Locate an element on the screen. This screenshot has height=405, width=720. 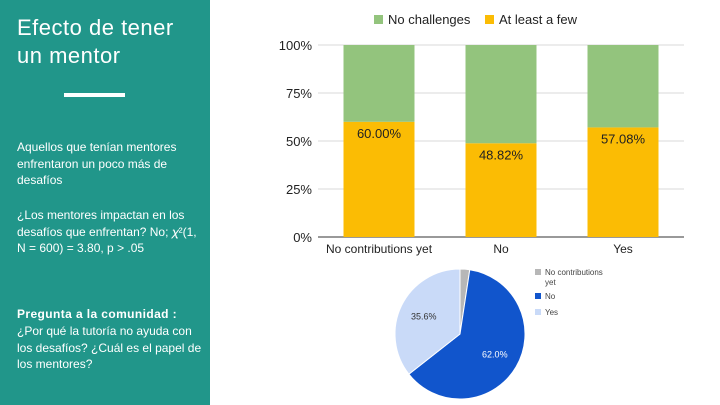
bar-data-label: 48.82% is located at coordinates (501, 154).